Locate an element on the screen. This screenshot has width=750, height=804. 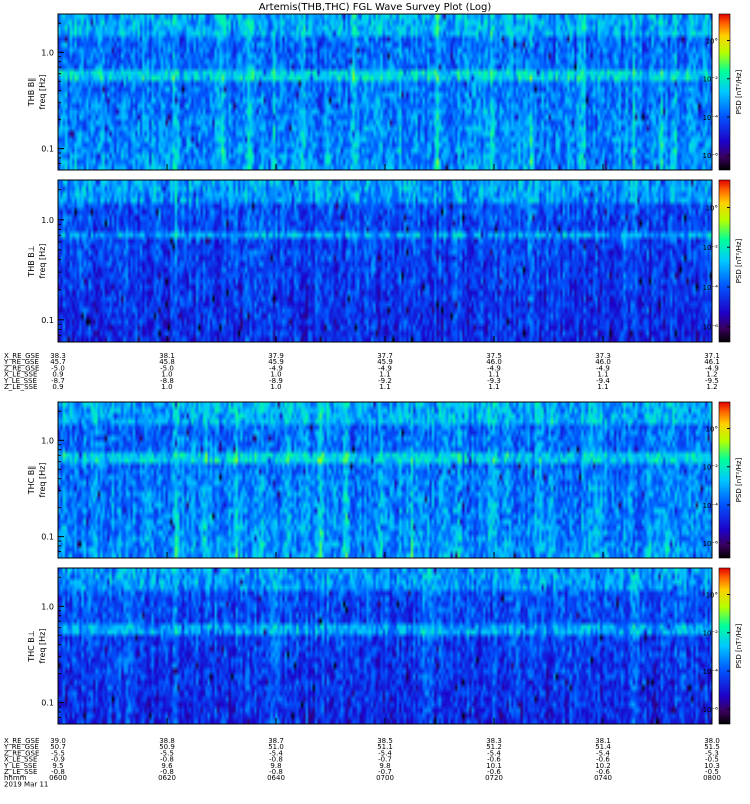
ephemeris-value: 51.2 is located at coordinates (494, 747).